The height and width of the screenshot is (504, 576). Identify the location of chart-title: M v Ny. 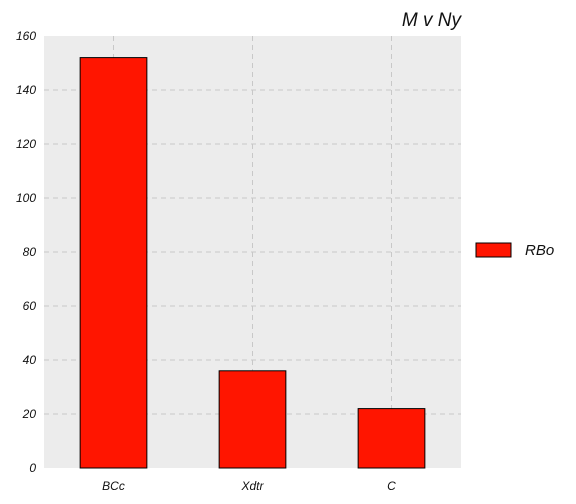
(432, 20).